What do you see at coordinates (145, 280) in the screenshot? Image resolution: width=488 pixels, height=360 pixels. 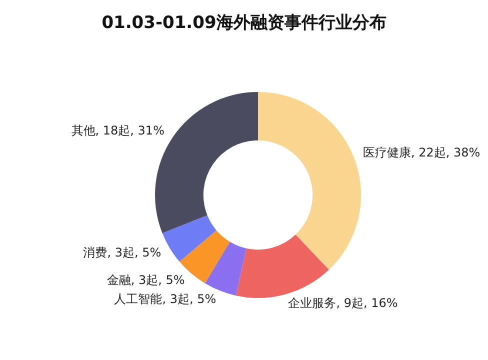 I see `slice-label: 金融, 3起, 5%` at bounding box center [145, 280].